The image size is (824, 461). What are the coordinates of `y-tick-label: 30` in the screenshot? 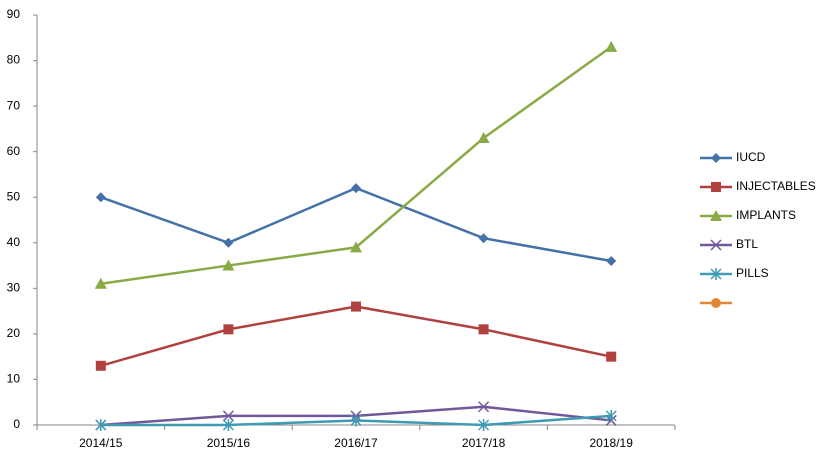 It's located at (14, 288).